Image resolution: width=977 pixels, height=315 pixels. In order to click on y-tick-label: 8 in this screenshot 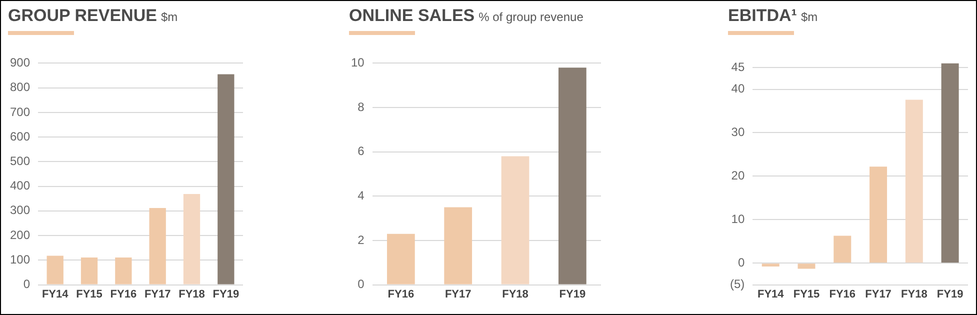, I will do `click(361, 107)`.